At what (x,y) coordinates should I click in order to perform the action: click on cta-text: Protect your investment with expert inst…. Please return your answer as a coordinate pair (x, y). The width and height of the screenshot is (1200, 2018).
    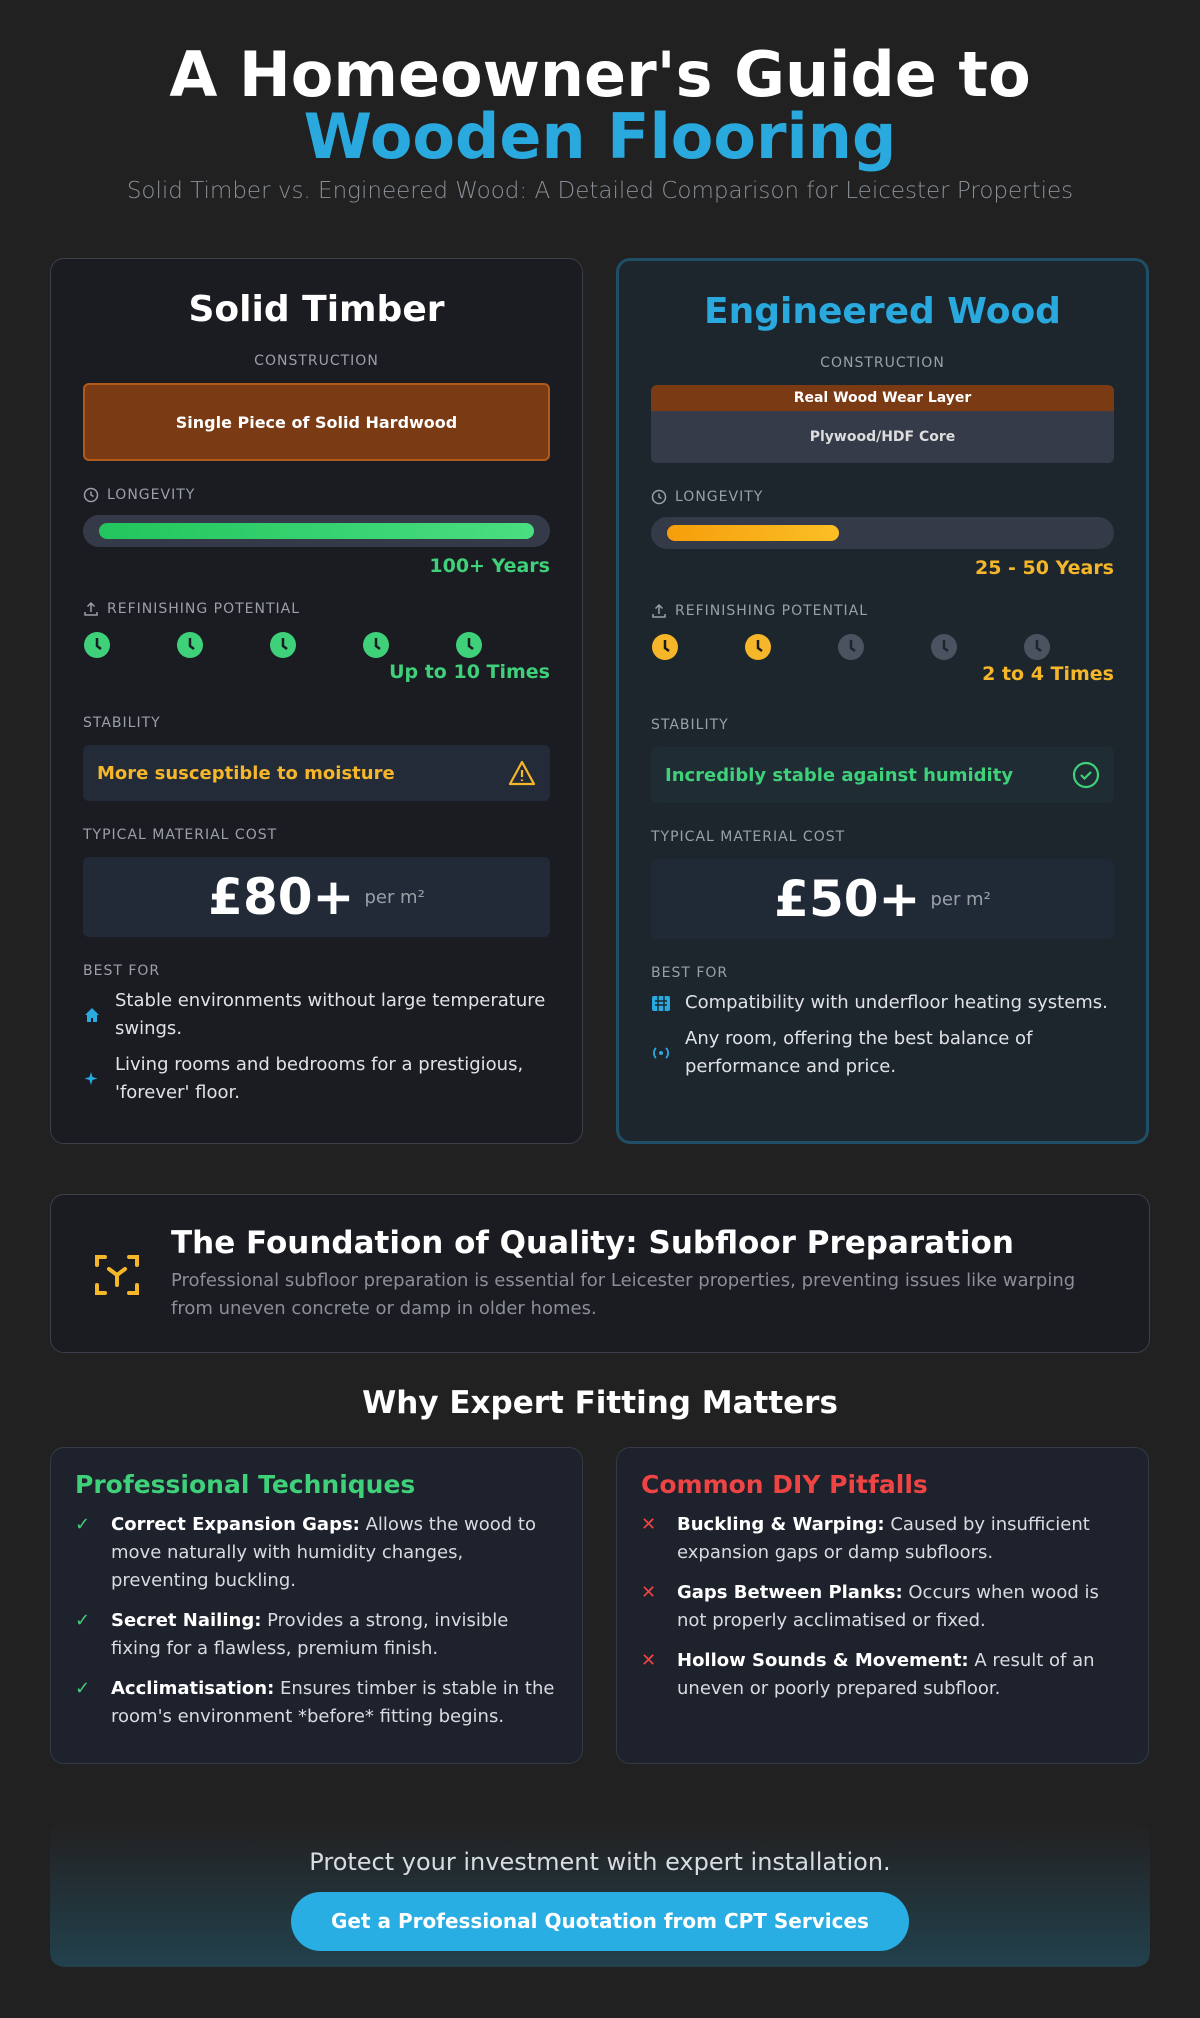
    Looking at the image, I should click on (600, 1862).